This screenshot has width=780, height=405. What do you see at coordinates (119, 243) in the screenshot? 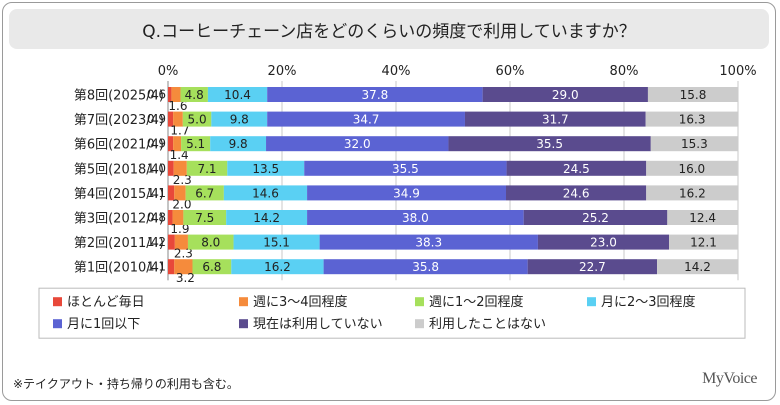
I see `category-label: 第2回(2011/4)` at bounding box center [119, 243].